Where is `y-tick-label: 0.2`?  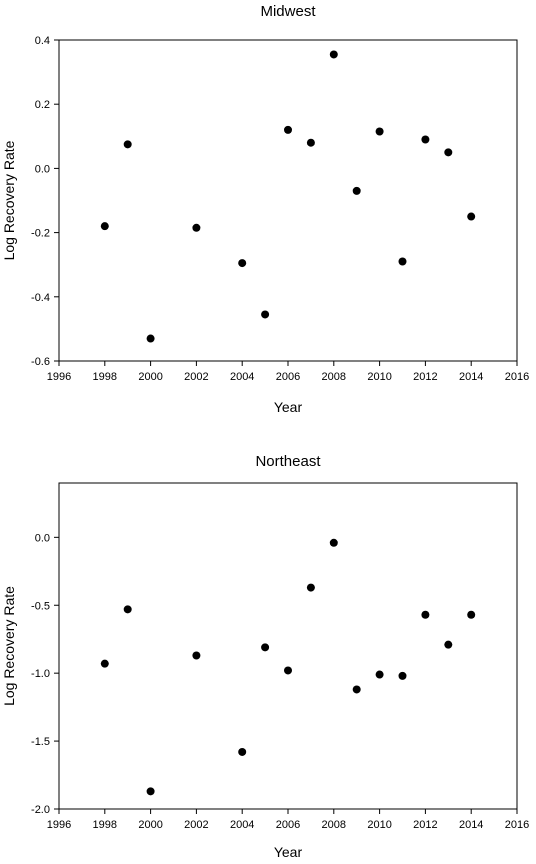
y-tick-label: 0.2 is located at coordinates (42, 105).